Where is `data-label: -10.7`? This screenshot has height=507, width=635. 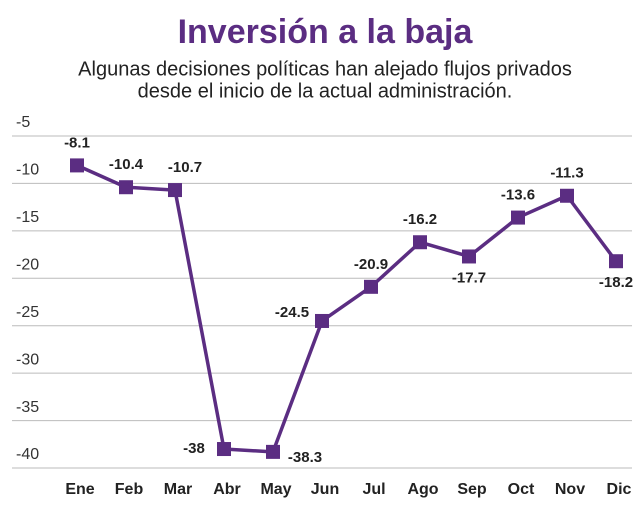 data-label: -10.7 is located at coordinates (185, 167).